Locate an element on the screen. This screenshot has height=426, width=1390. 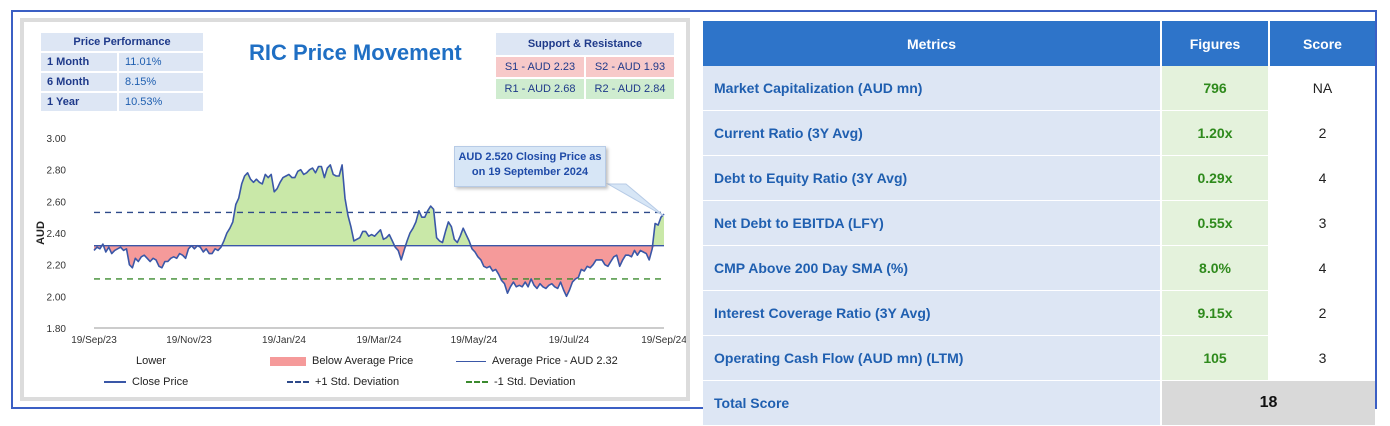
y-tick-label: 2.80 is located at coordinates (57, 171).